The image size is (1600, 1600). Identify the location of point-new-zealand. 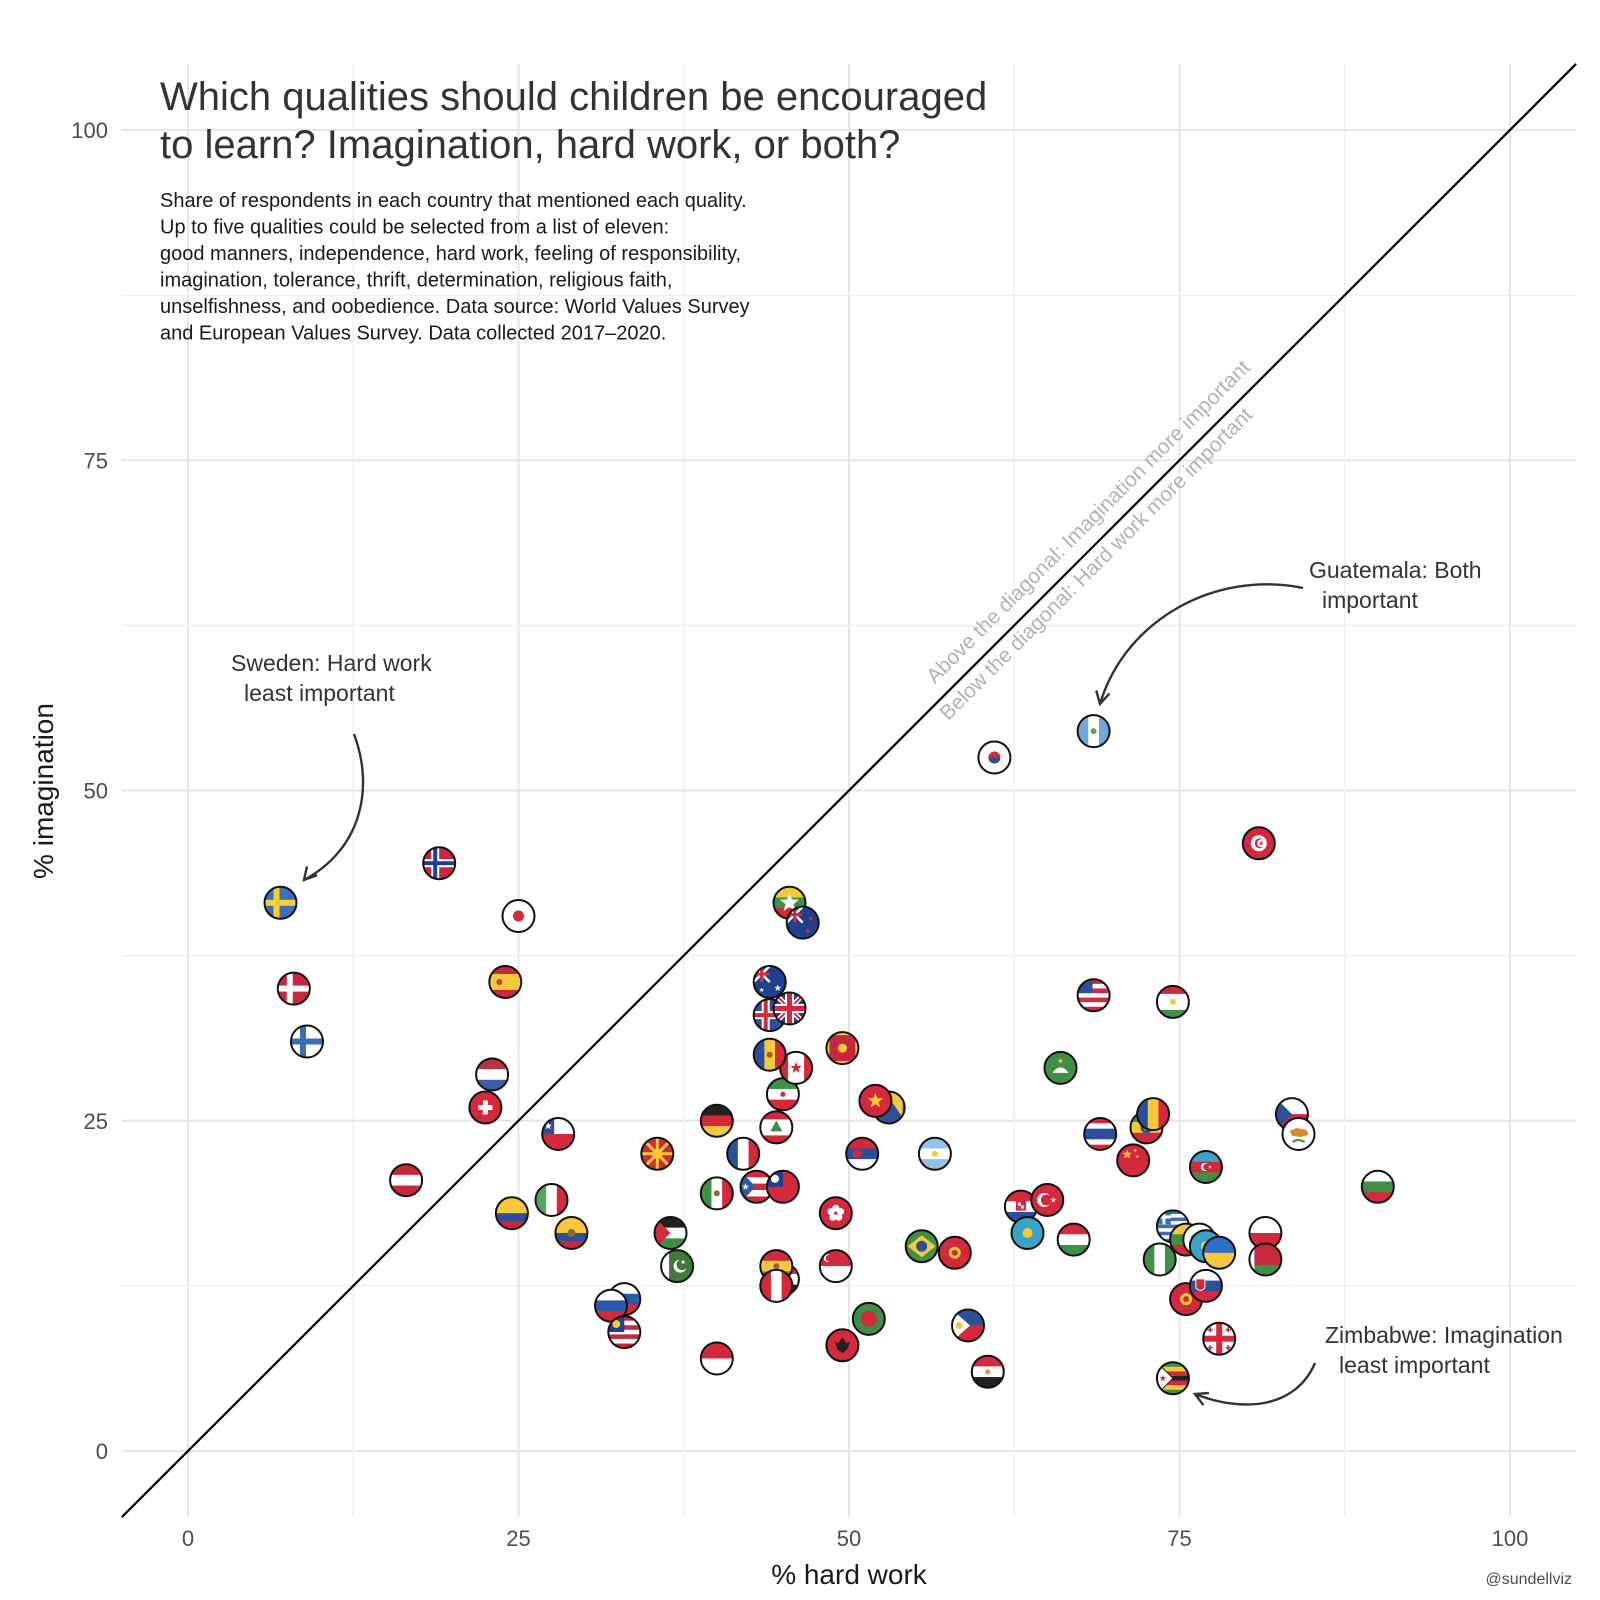
(802, 922).